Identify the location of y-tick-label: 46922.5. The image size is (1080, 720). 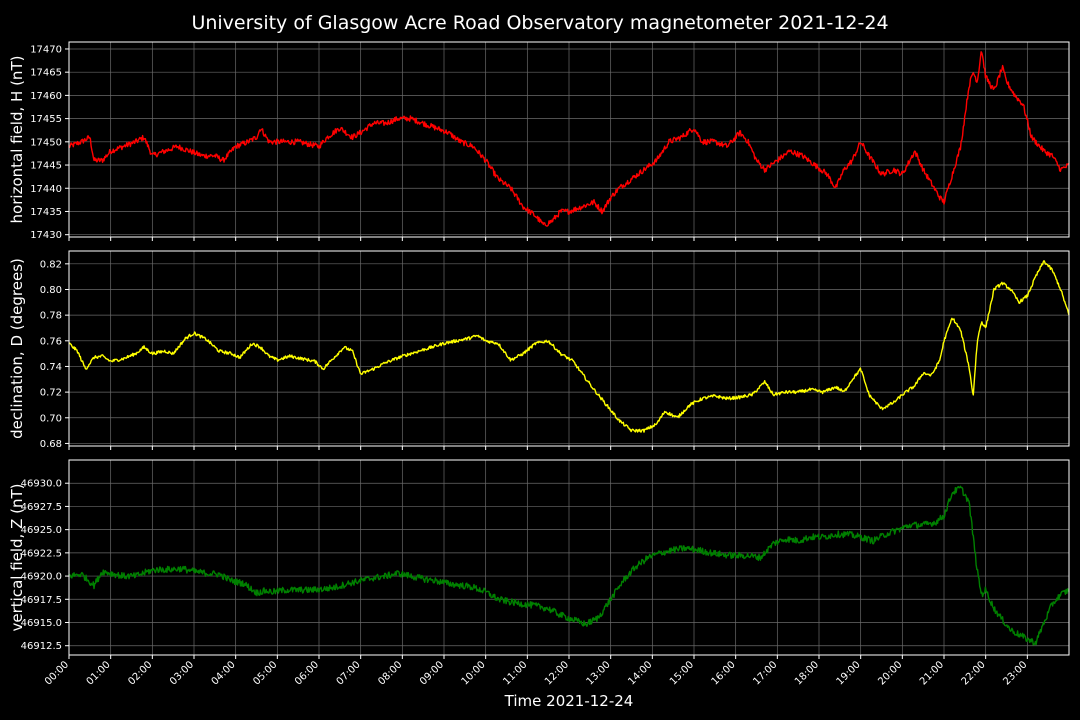
(41, 553).